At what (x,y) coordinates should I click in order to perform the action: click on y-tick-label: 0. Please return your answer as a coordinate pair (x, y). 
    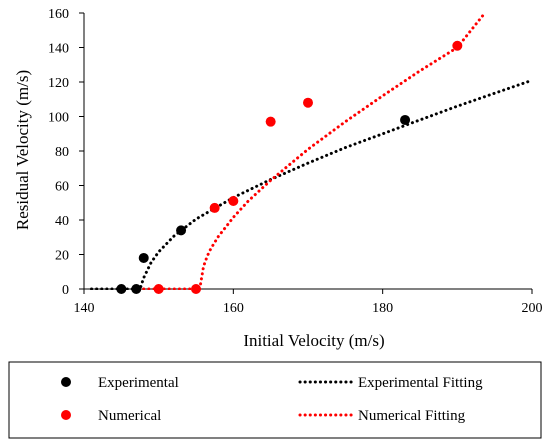
    Looking at the image, I should click on (65, 290).